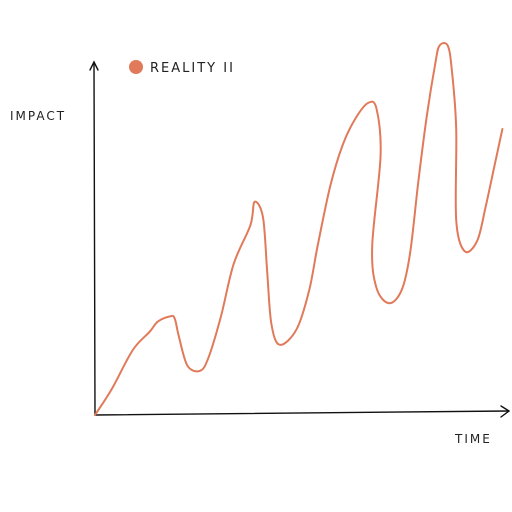 This screenshot has width=512, height=512. I want to click on x-axis-title: TIME, so click(473, 439).